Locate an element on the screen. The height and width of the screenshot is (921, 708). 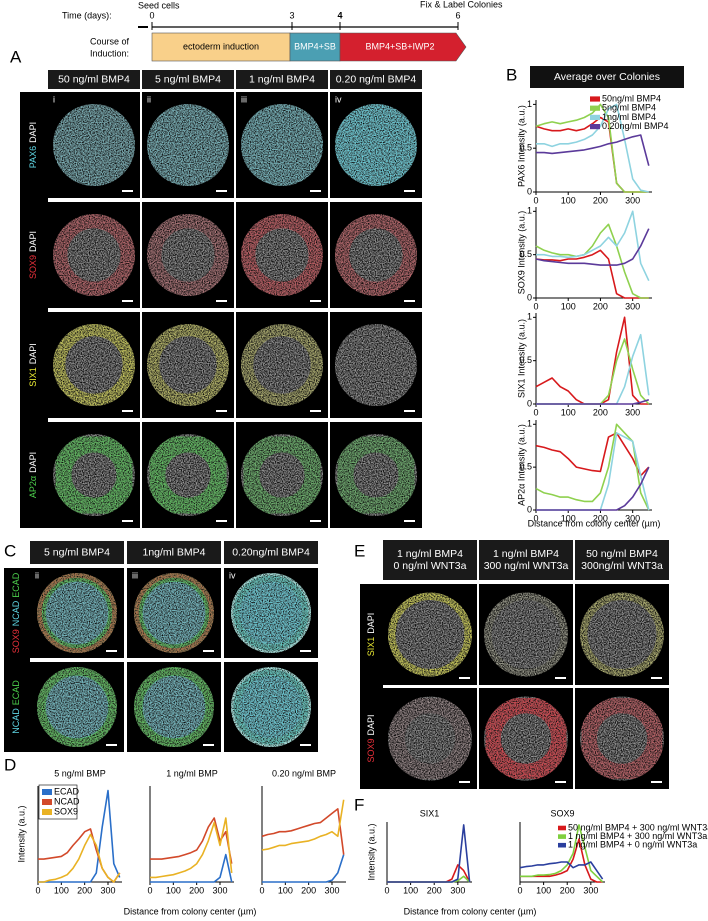
phase-bar is located at coordinates (403, 47).